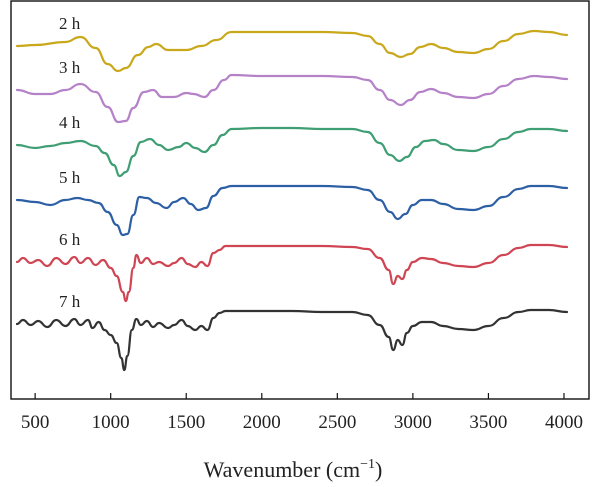 The width and height of the screenshot is (600, 487). I want to click on series-labels: 2 h 3 h 4 h 5 h 6 h 7 h, so click(70, 162).